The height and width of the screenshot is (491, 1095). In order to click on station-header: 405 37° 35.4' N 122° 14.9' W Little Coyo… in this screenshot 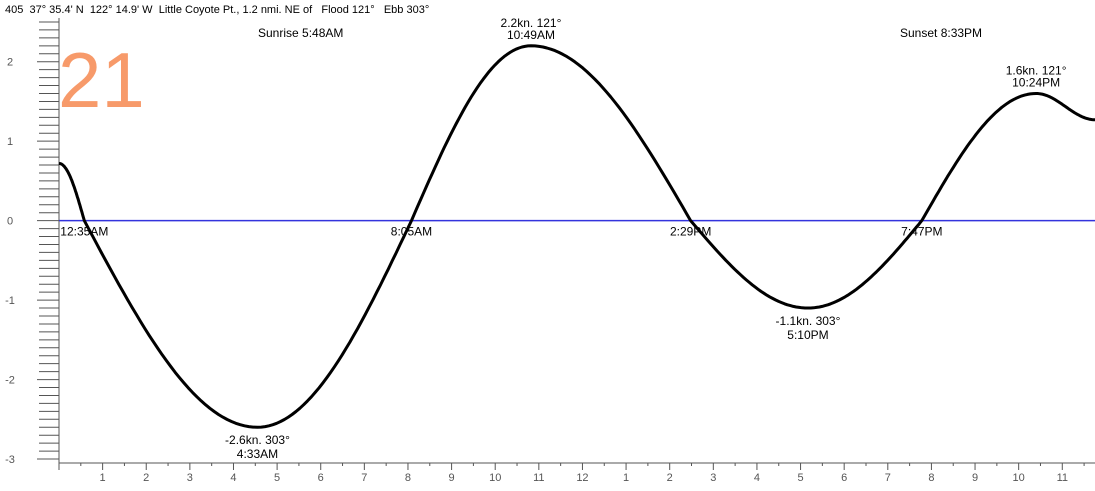, I will do `click(217, 10)`.